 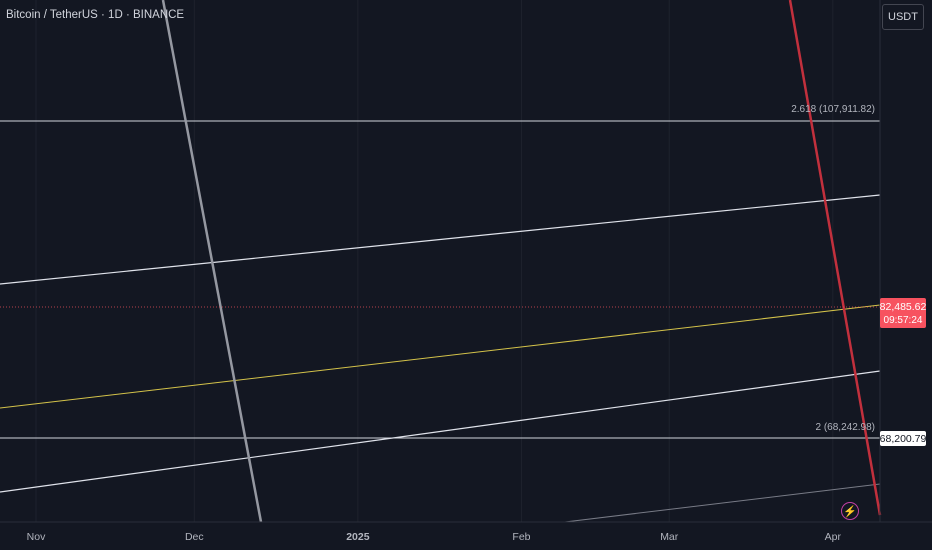 What do you see at coordinates (846, 427) in the screenshot?
I see `fib-label-2: 2 (68,242.98)` at bounding box center [846, 427].